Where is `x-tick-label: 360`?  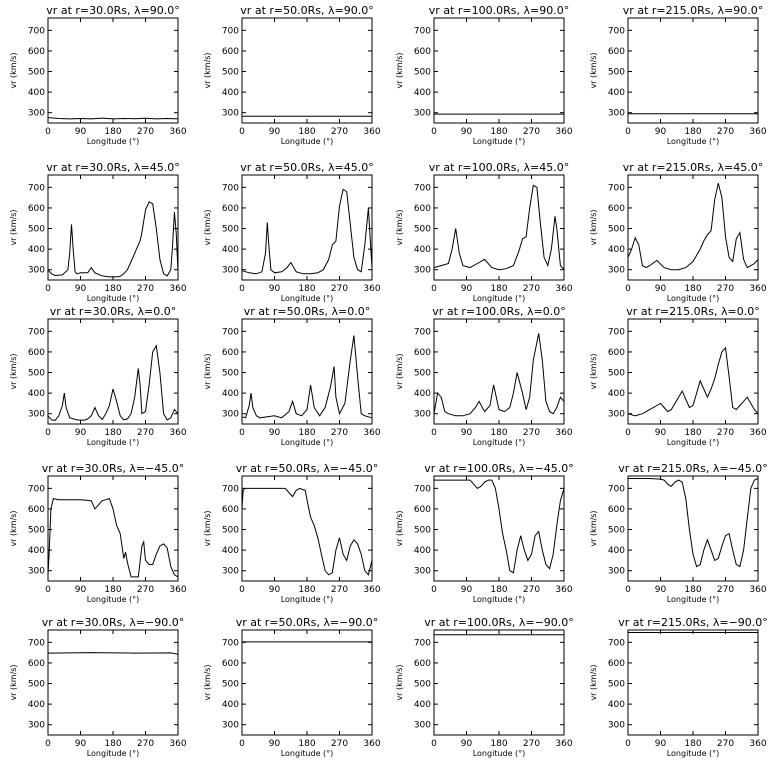
x-tick-label: 360 is located at coordinates (177, 132).